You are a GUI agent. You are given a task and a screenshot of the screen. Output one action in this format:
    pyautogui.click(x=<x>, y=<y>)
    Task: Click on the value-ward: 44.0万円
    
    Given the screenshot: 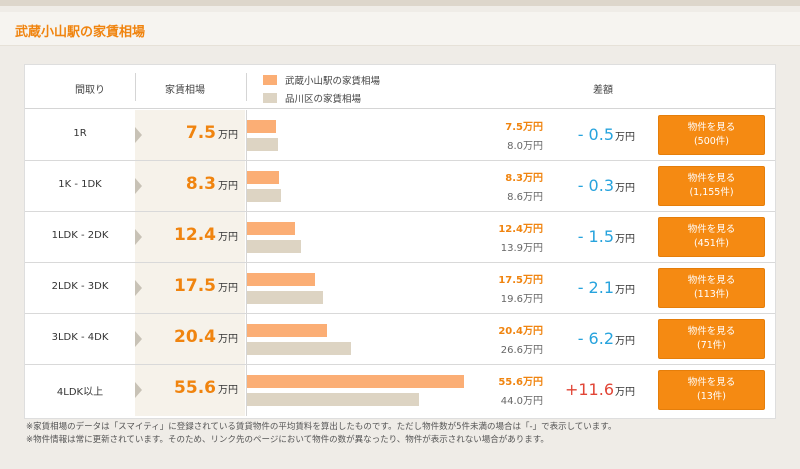 What is the action you would take?
    pyautogui.click(x=521, y=401)
    